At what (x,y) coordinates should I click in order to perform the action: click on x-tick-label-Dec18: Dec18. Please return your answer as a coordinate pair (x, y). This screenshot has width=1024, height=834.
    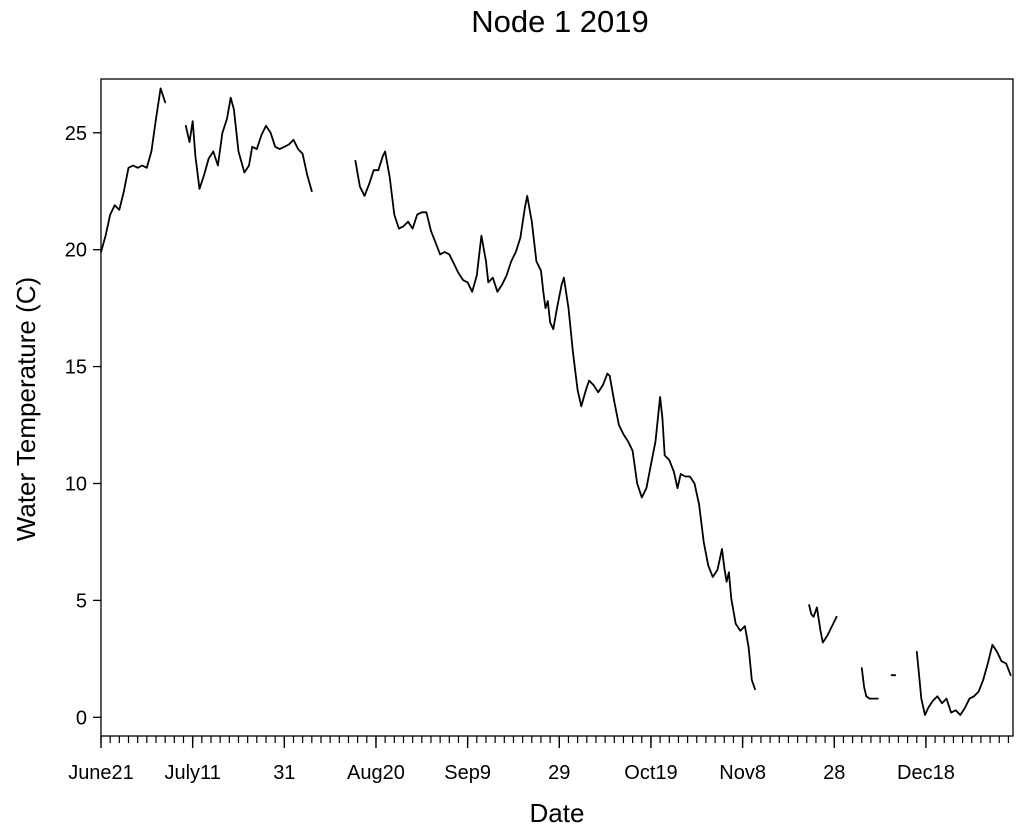
    Looking at the image, I should click on (926, 773).